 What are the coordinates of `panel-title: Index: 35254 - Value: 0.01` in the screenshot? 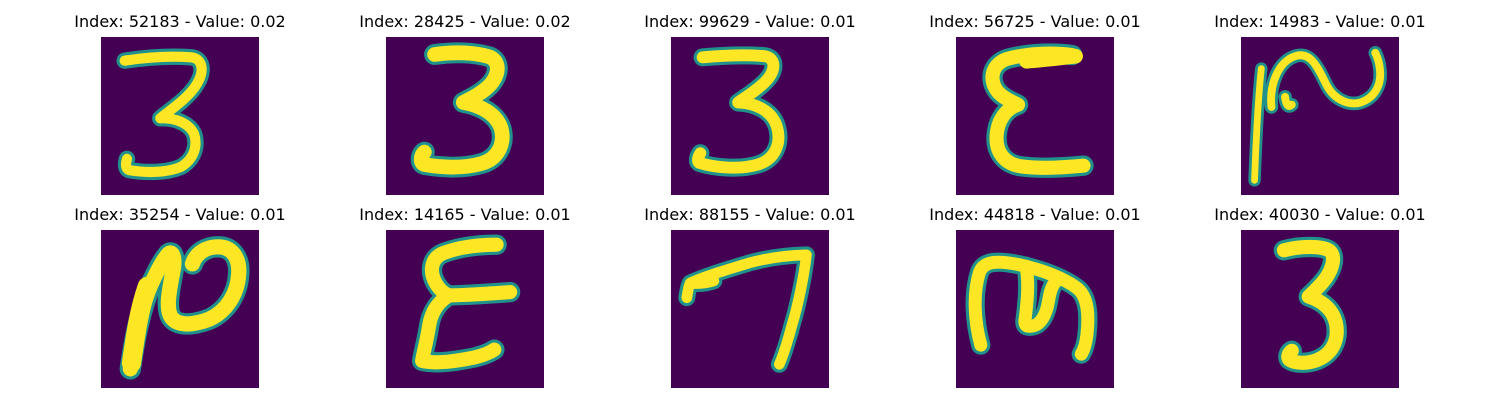 It's located at (180, 214).